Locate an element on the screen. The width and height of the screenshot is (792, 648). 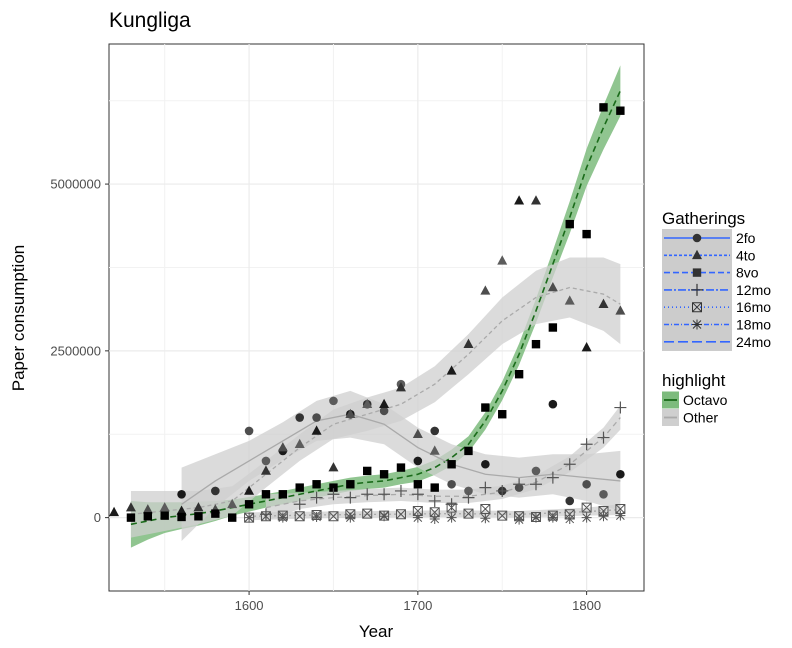
y-axis-label: Paper consumption is located at coordinates (18, 318).